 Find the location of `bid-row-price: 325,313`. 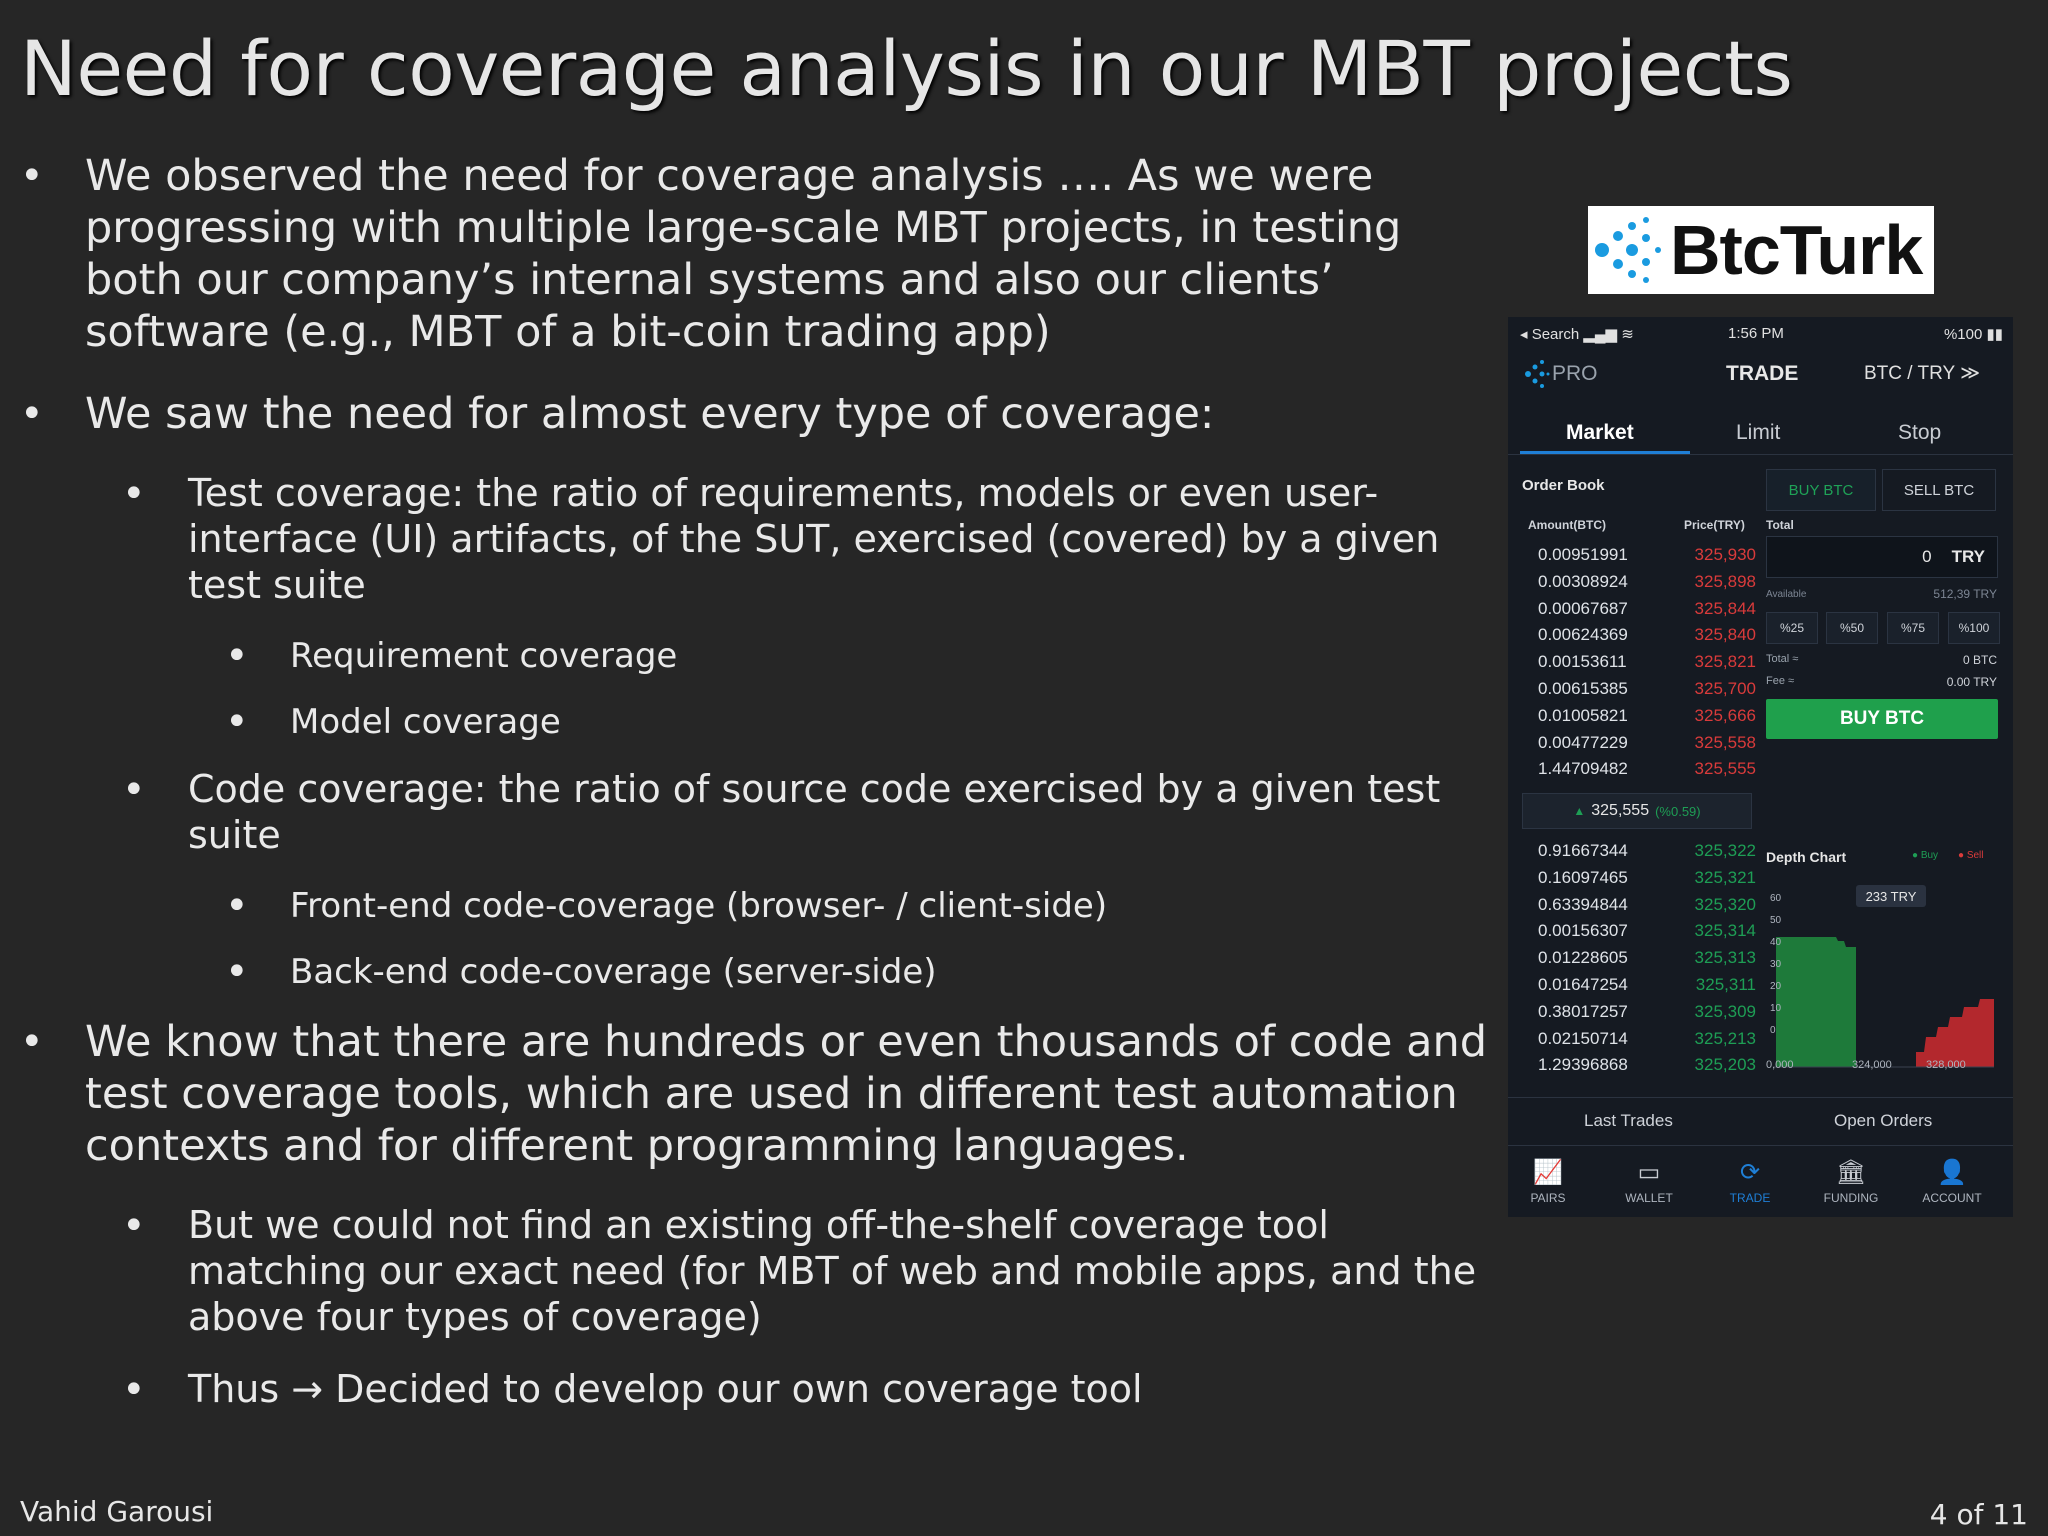

bid-row-price: 325,313 is located at coordinates (1725, 958).